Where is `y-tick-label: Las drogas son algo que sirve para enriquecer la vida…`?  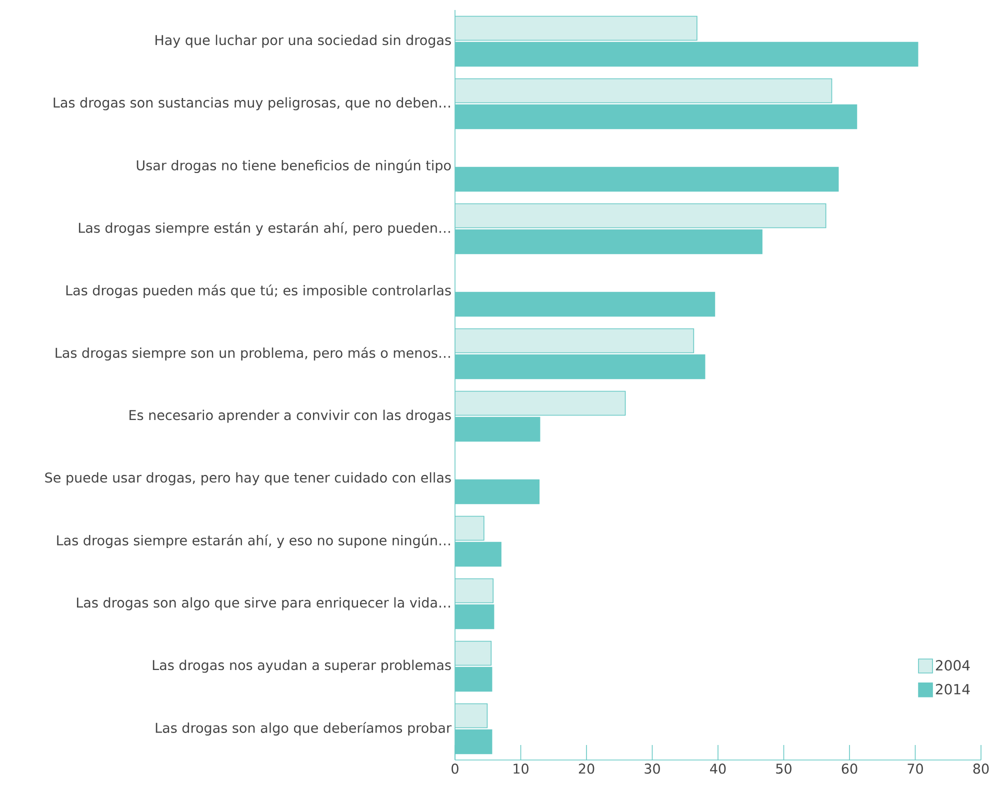
y-tick-label: Las drogas son algo que sirve para enriquecer la vida… is located at coordinates (263, 603).